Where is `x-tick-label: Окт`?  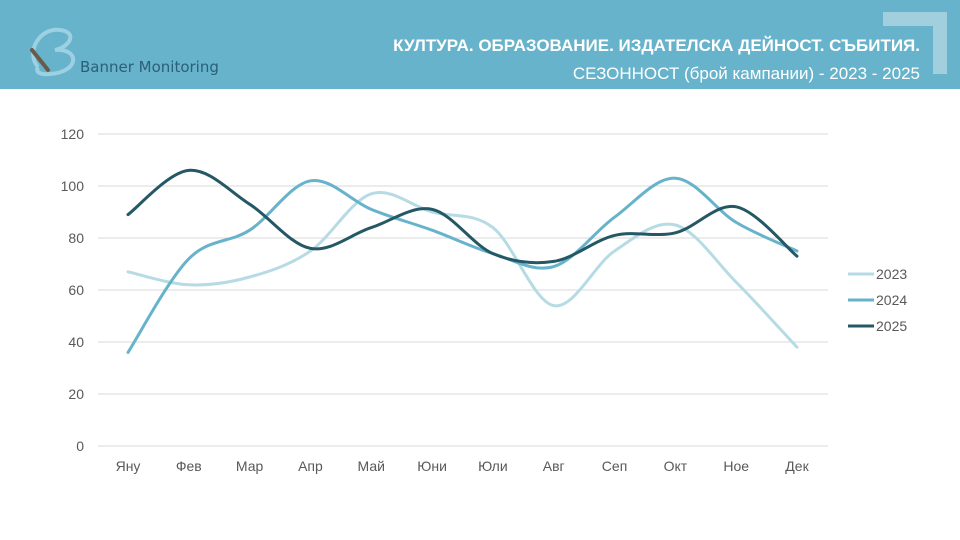 x-tick-label: Окт is located at coordinates (676, 466).